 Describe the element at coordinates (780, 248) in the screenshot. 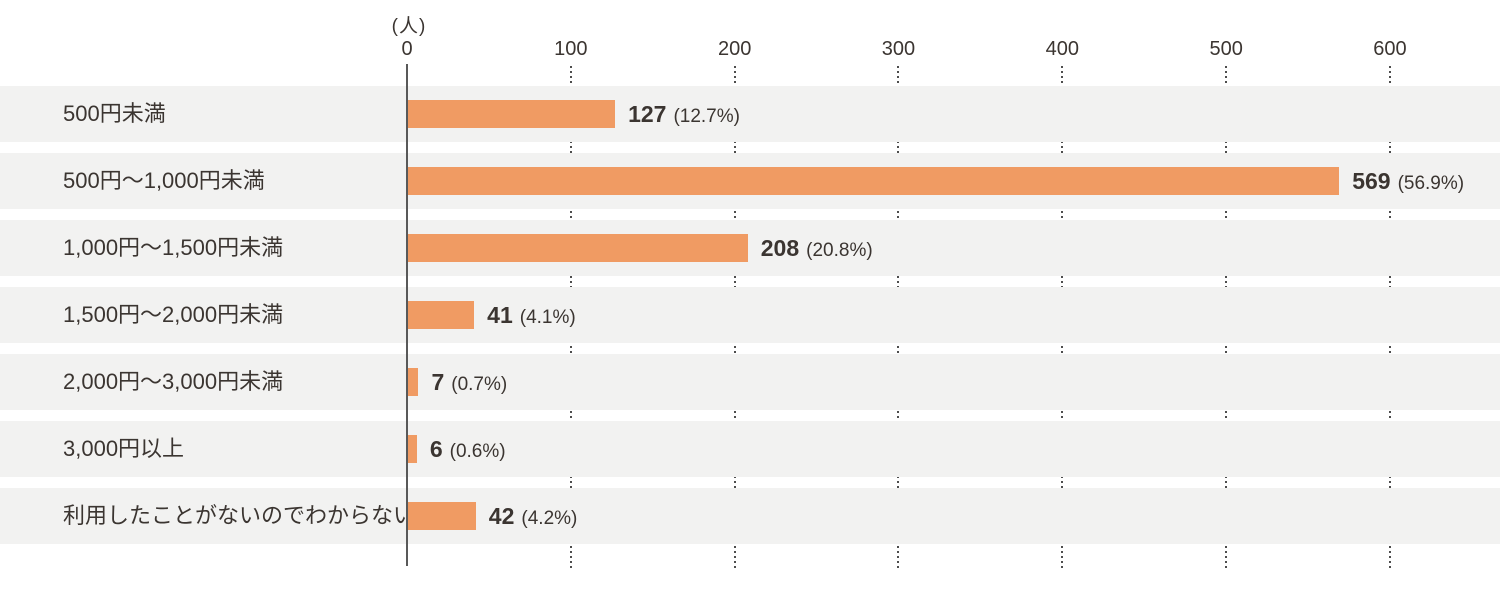

I see `value-number: 208` at that location.